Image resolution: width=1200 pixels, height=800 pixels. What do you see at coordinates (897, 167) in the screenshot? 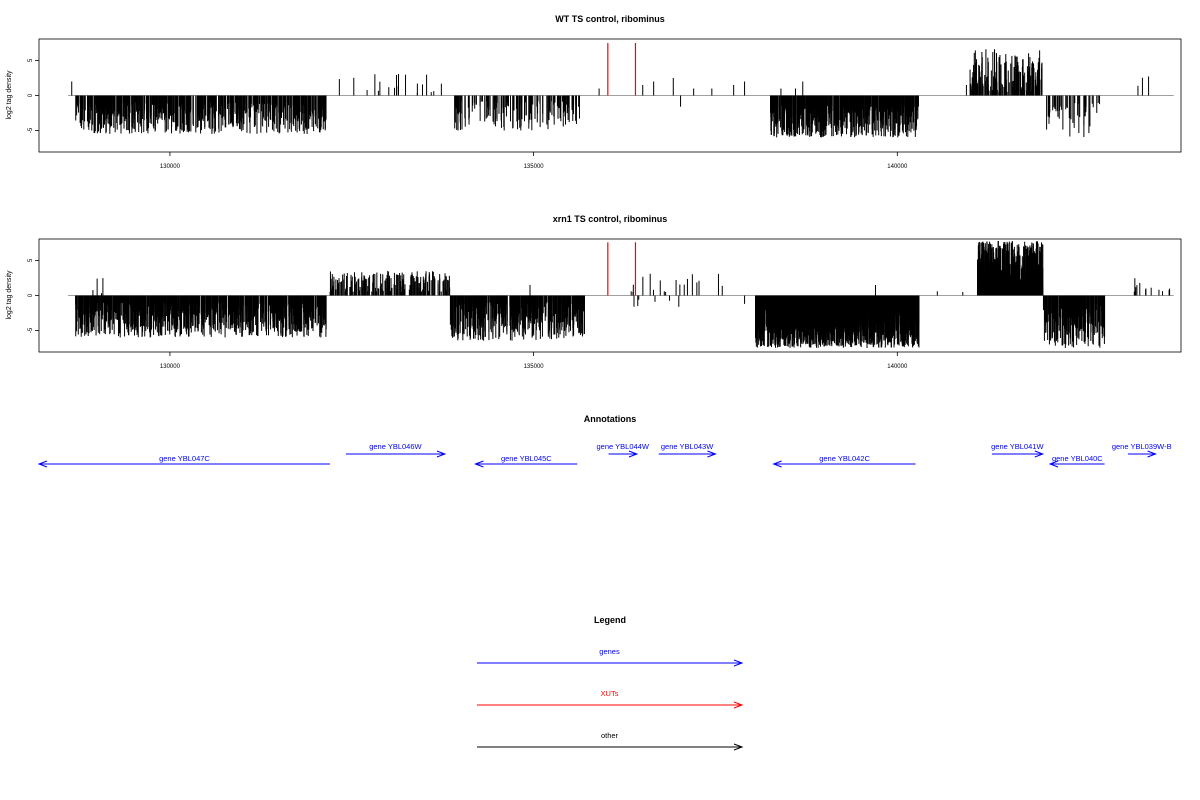
I see `x-tick-label: 140000` at bounding box center [897, 167].